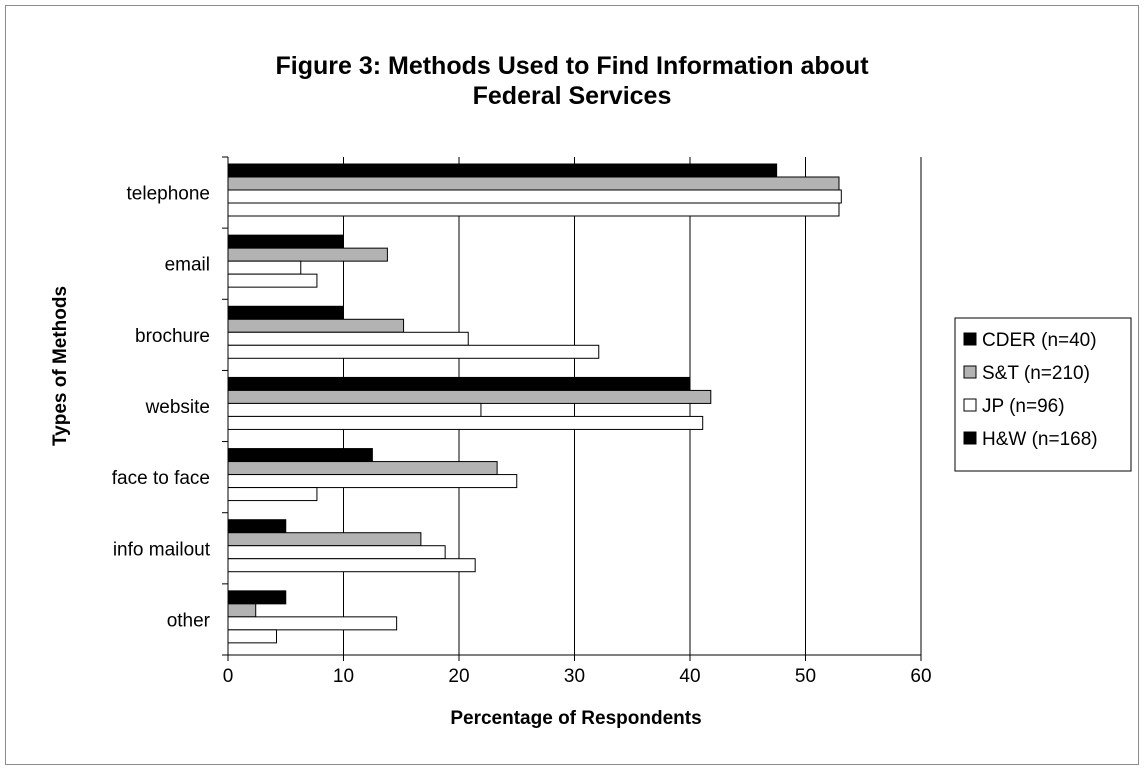 The height and width of the screenshot is (772, 1146). I want to click on x-tick-label-0: 0, so click(228, 676).